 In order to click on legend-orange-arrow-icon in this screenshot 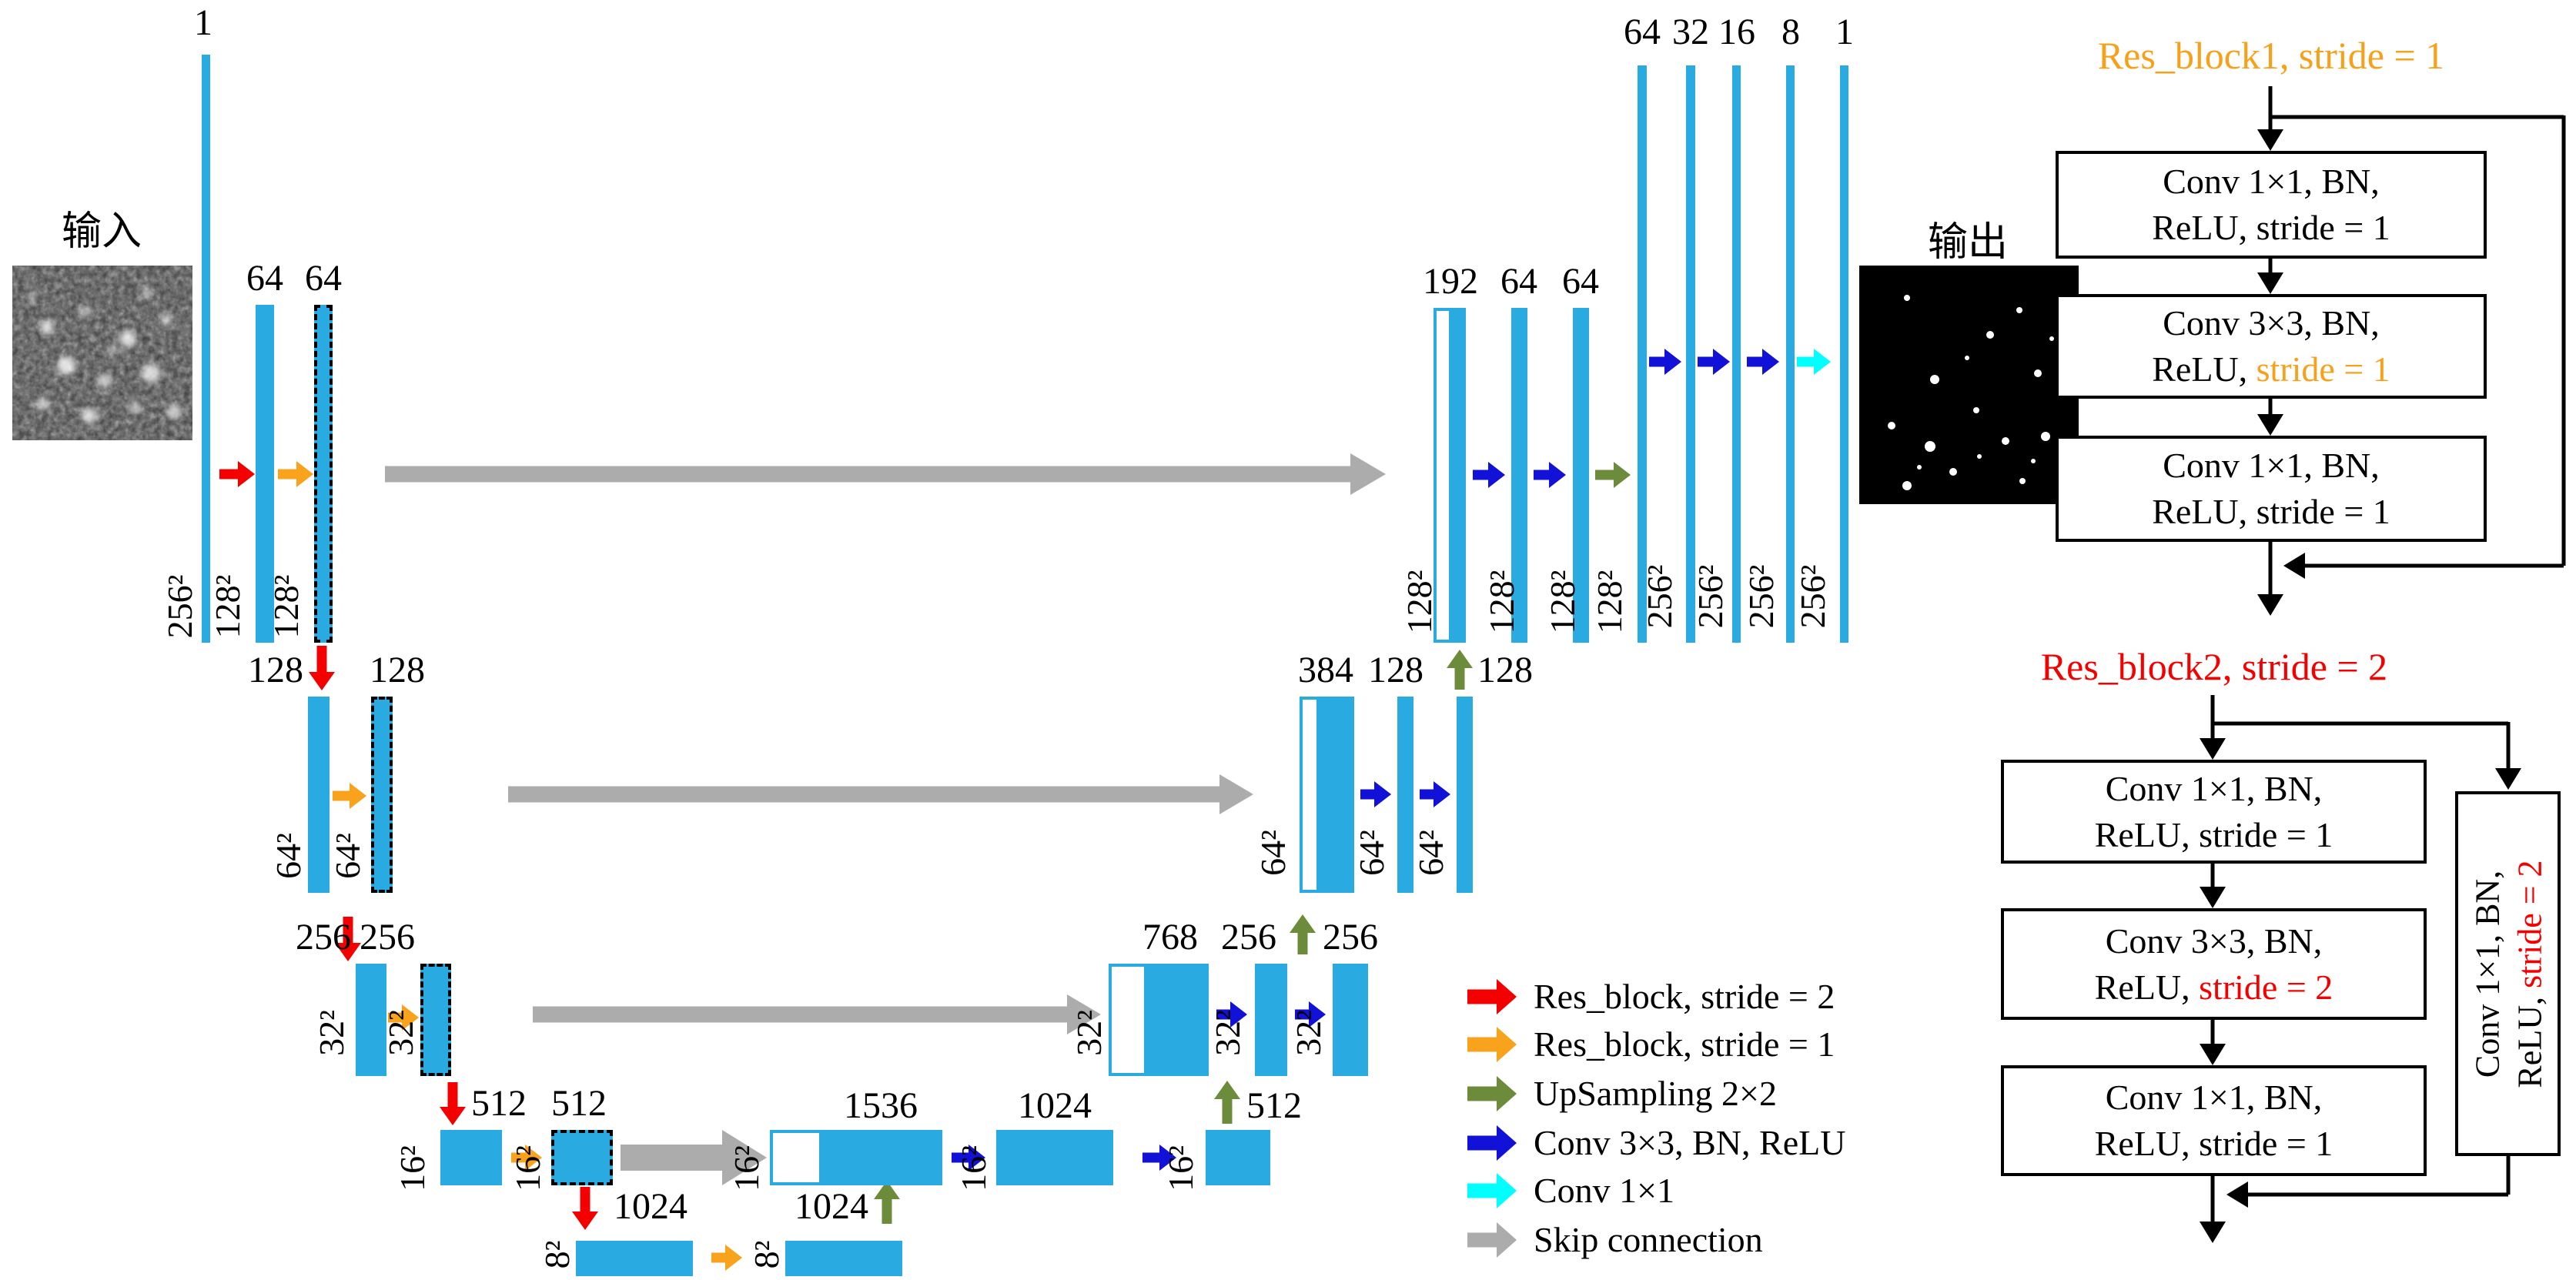, I will do `click(1492, 1044)`.